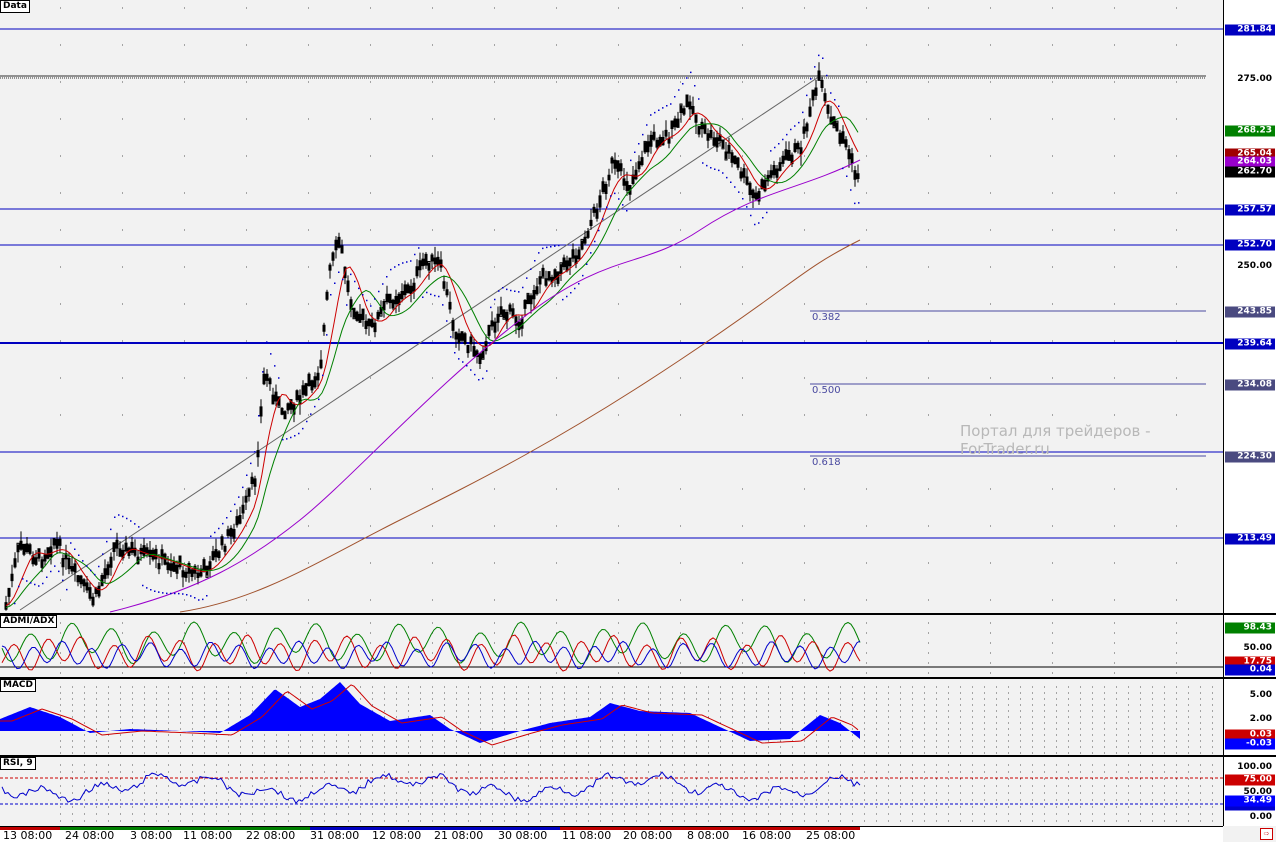 The image size is (1276, 842). What do you see at coordinates (1250, 662) in the screenshot?
I see `adx-red-tag: 17.75` at bounding box center [1250, 662].